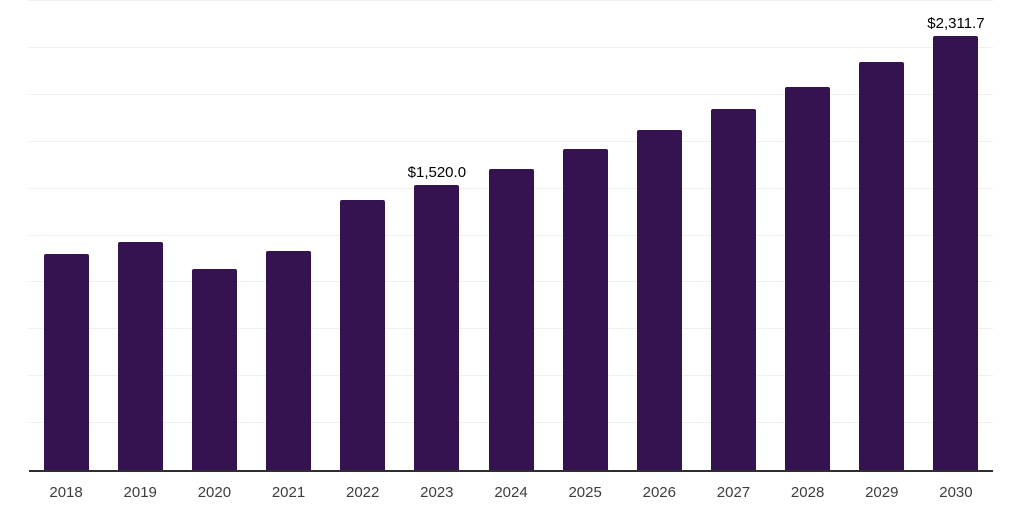 This screenshot has width=1024, height=512. What do you see at coordinates (140, 492) in the screenshot?
I see `x-tick-label: 2019` at bounding box center [140, 492].